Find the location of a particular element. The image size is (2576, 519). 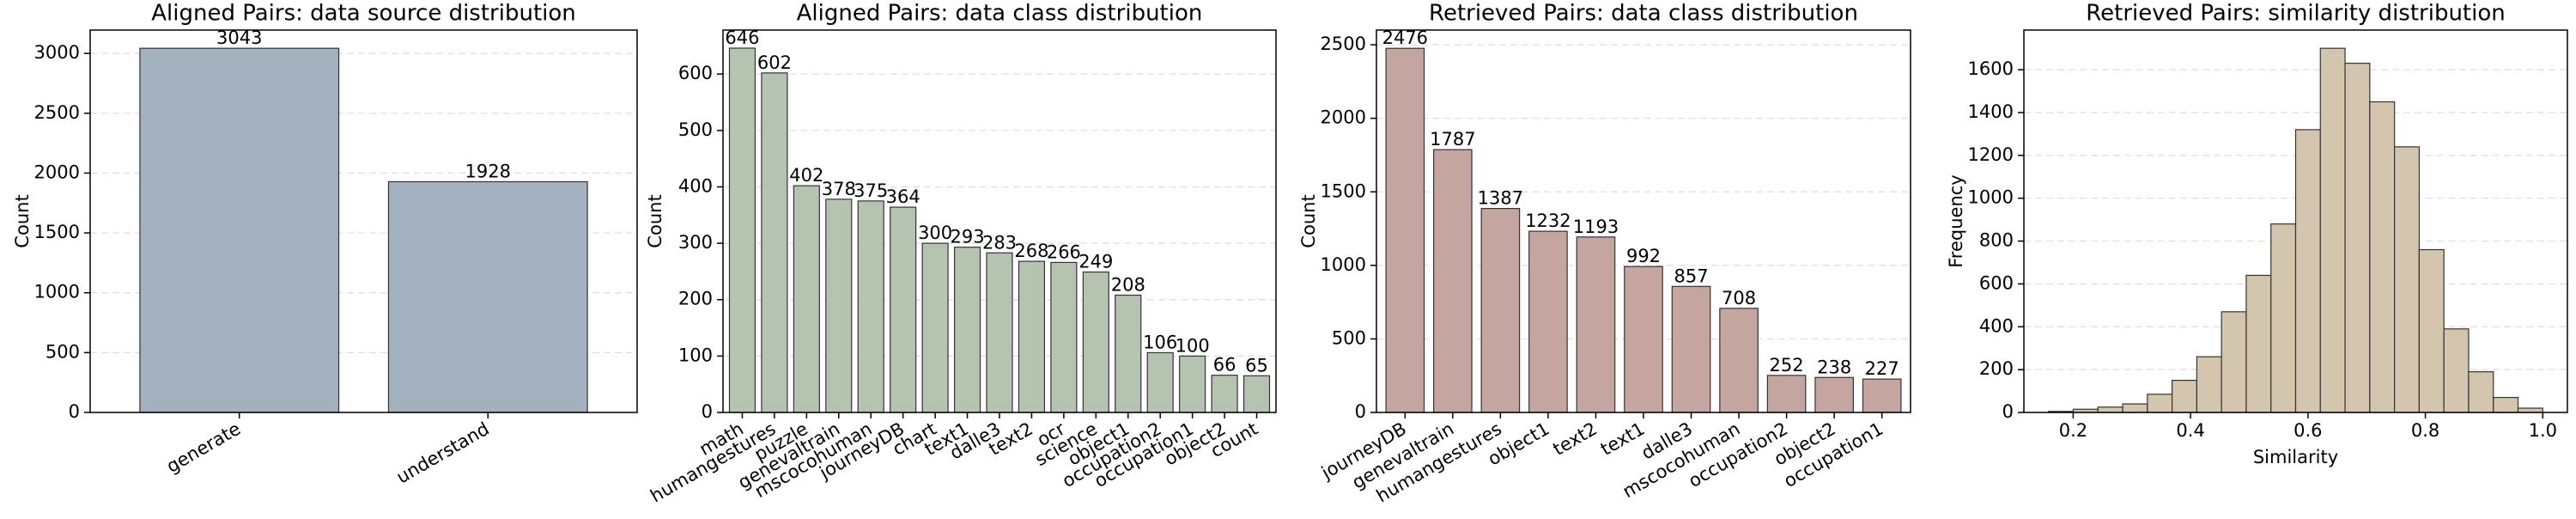

value-label: 364 is located at coordinates (903, 196).